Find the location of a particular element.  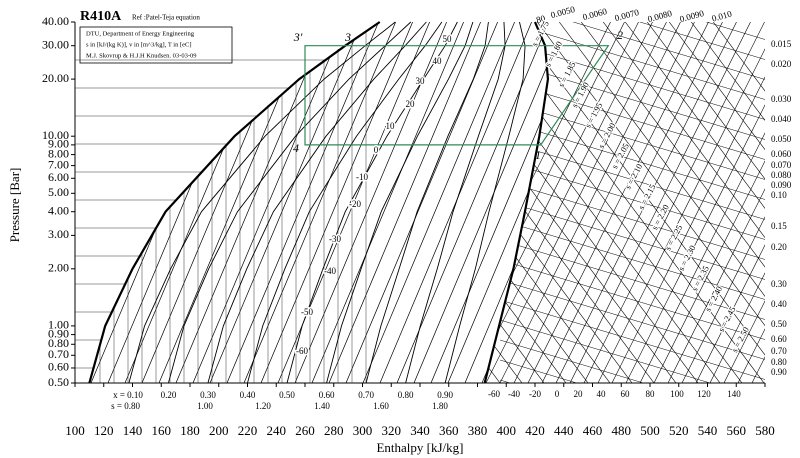

isotherm-label: -30 is located at coordinates (335, 239).